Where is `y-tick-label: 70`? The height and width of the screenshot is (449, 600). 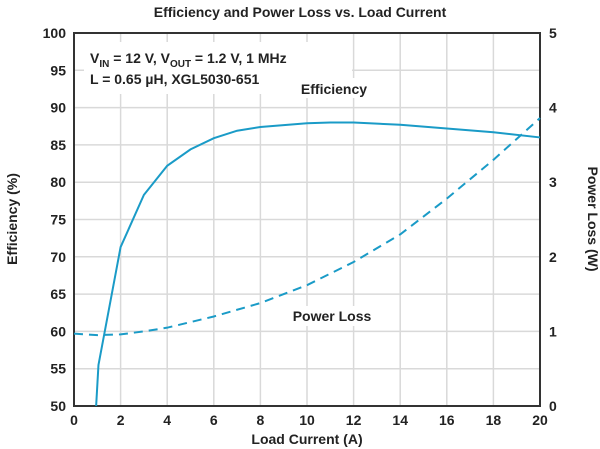
y-tick-label: 70 is located at coordinates (58, 257).